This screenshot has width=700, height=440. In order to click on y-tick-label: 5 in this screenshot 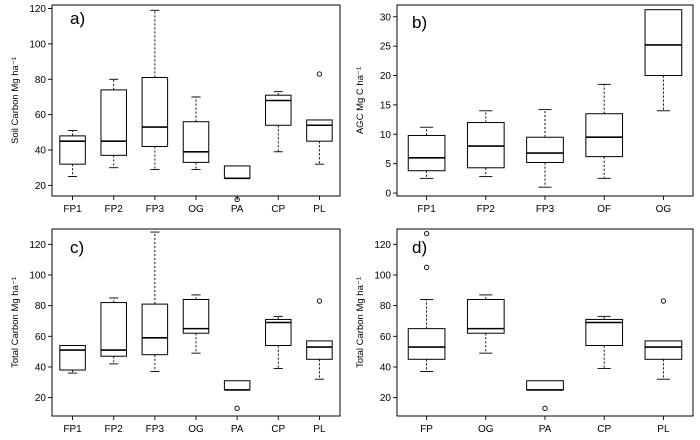, I will do `click(388, 164)`.